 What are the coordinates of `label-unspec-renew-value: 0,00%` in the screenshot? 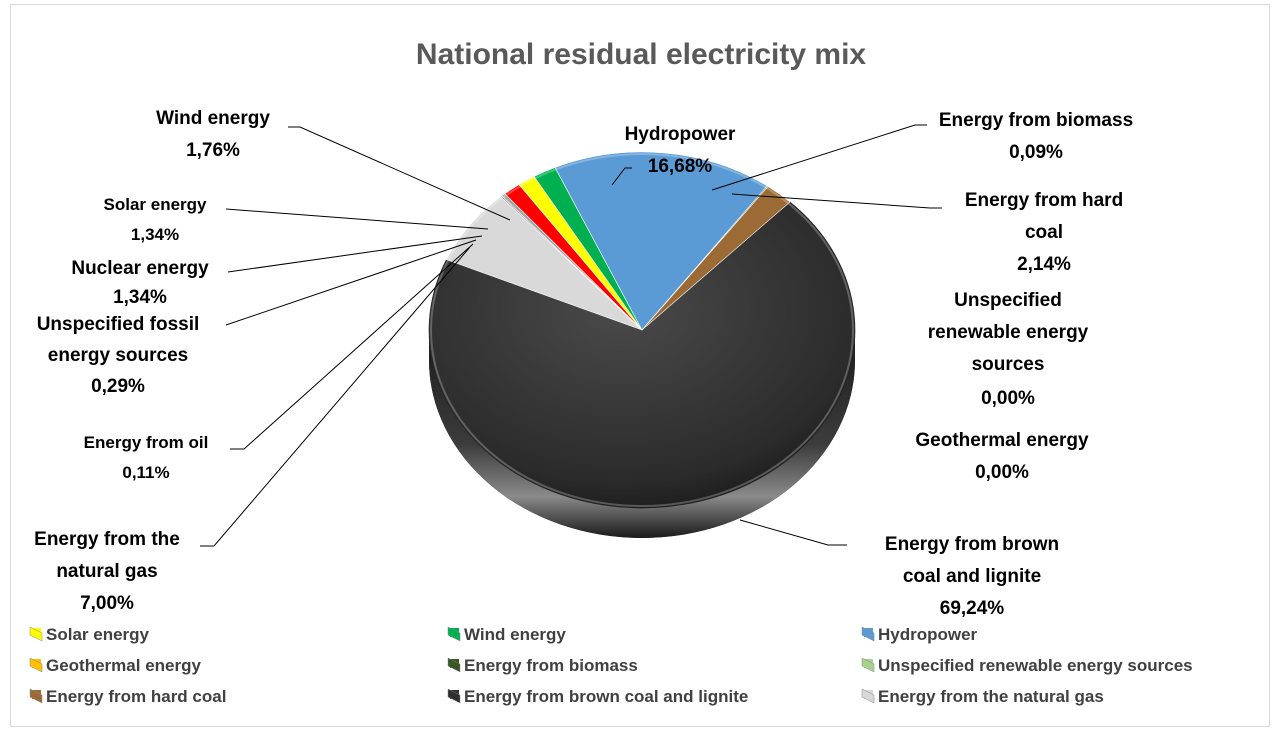 It's located at (1008, 398).